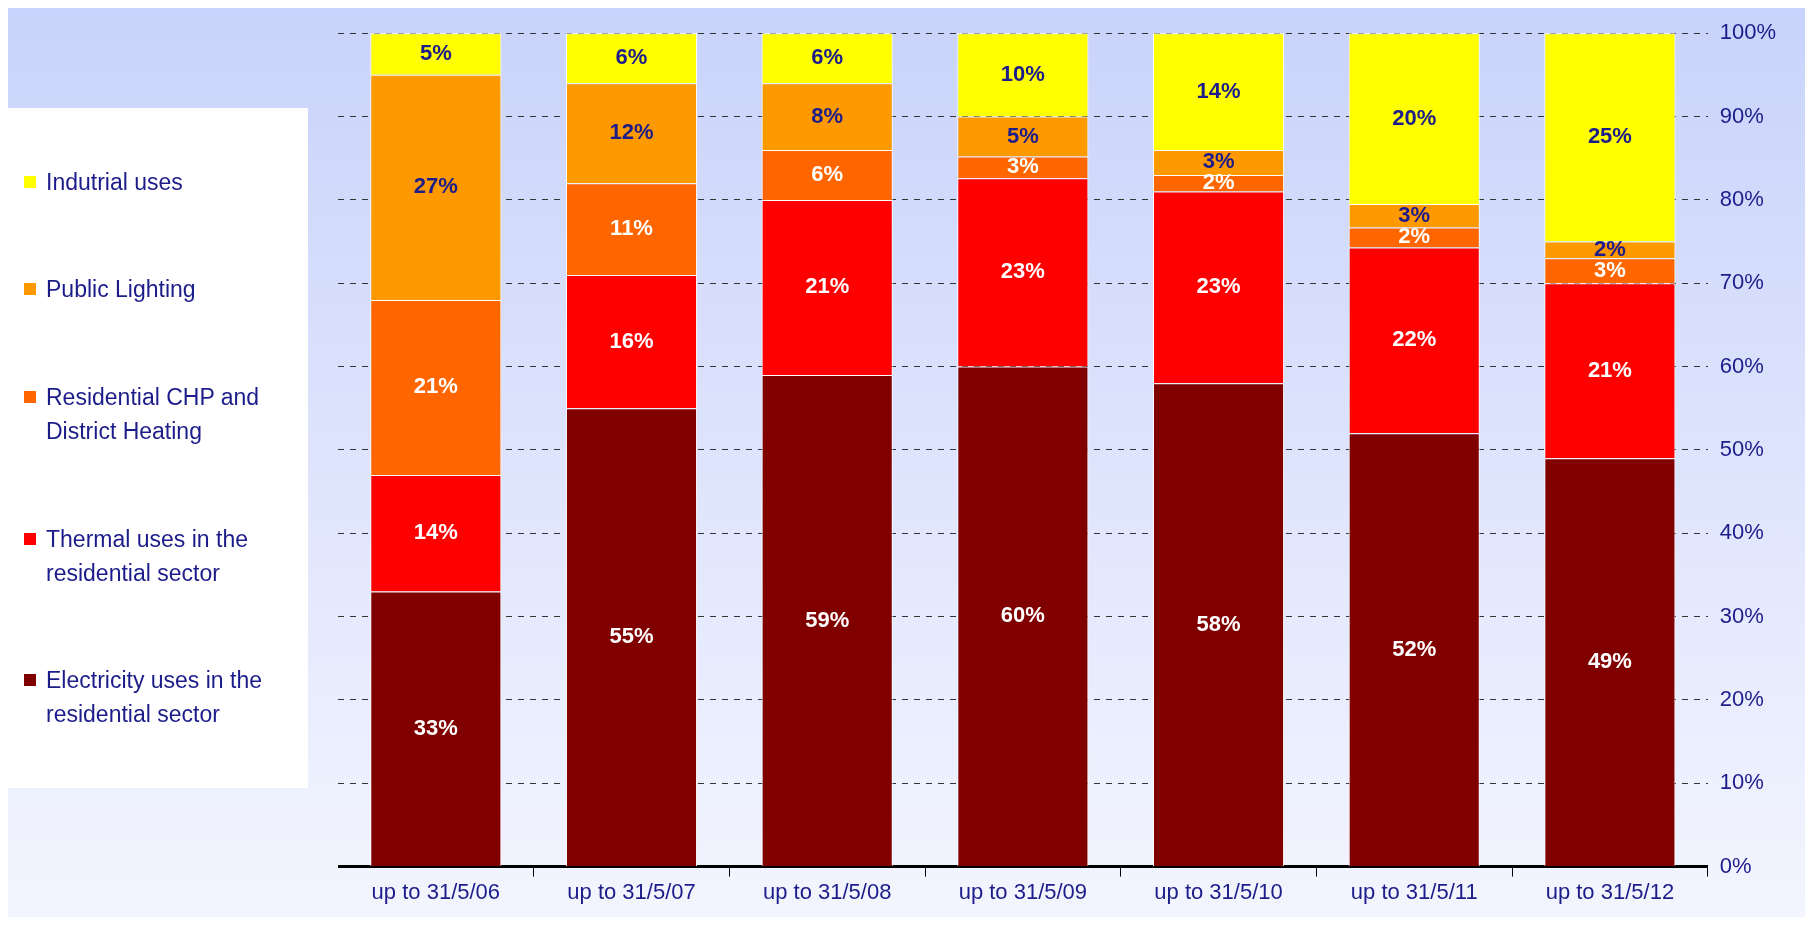 This screenshot has height=925, width=1813. I want to click on y-tick-label: 20%, so click(1741, 698).